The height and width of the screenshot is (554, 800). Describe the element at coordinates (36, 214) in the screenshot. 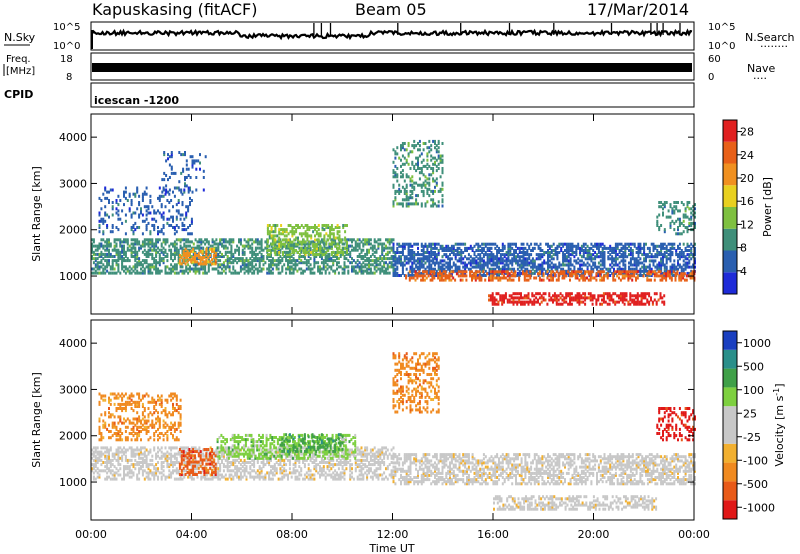

I see `power-y-label: Slant Range [km]` at that location.